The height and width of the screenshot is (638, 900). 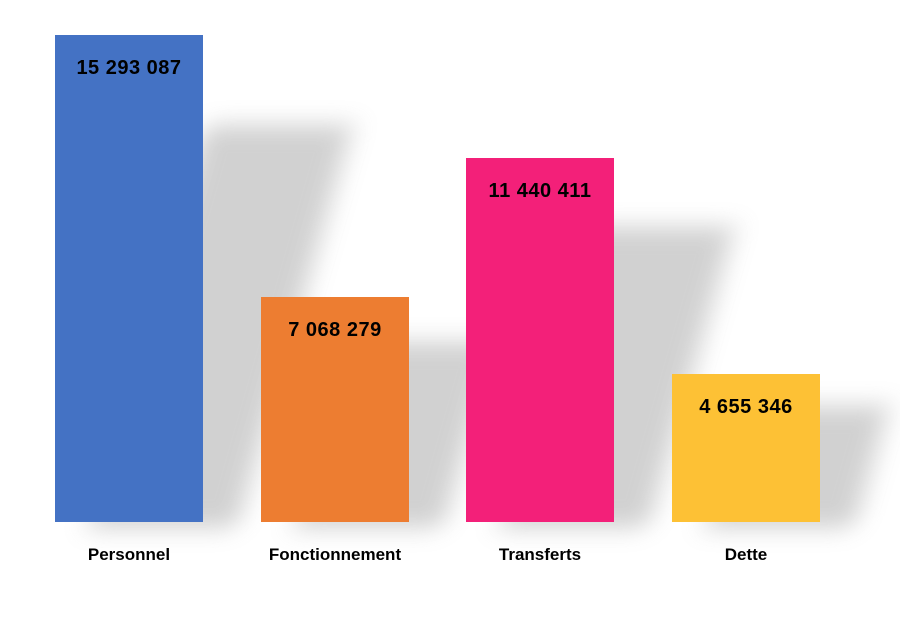 What do you see at coordinates (129, 278) in the screenshot?
I see `bar-personnel: 15 293 087` at bounding box center [129, 278].